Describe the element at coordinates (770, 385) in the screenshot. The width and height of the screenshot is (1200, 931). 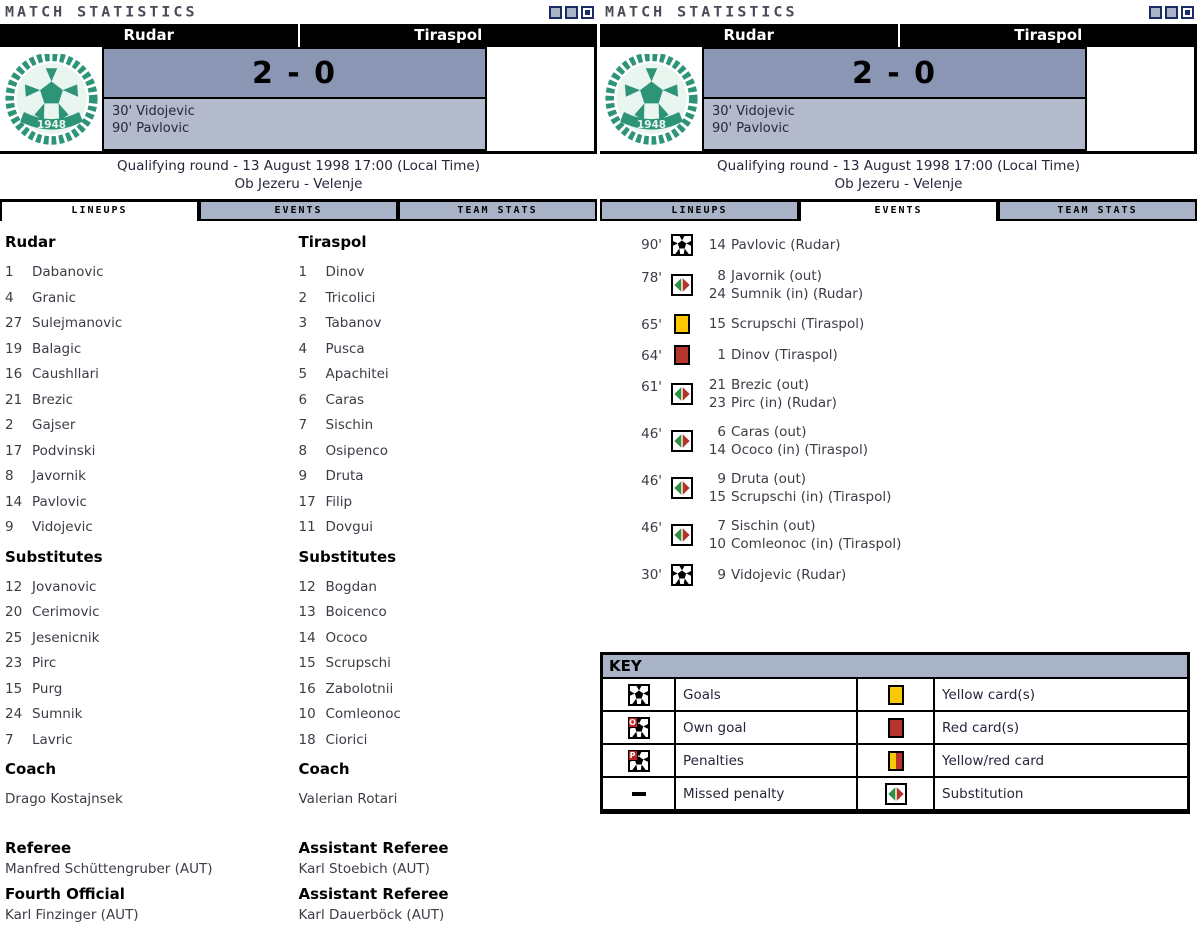
I see `event-text: Brezic (out)` at that location.